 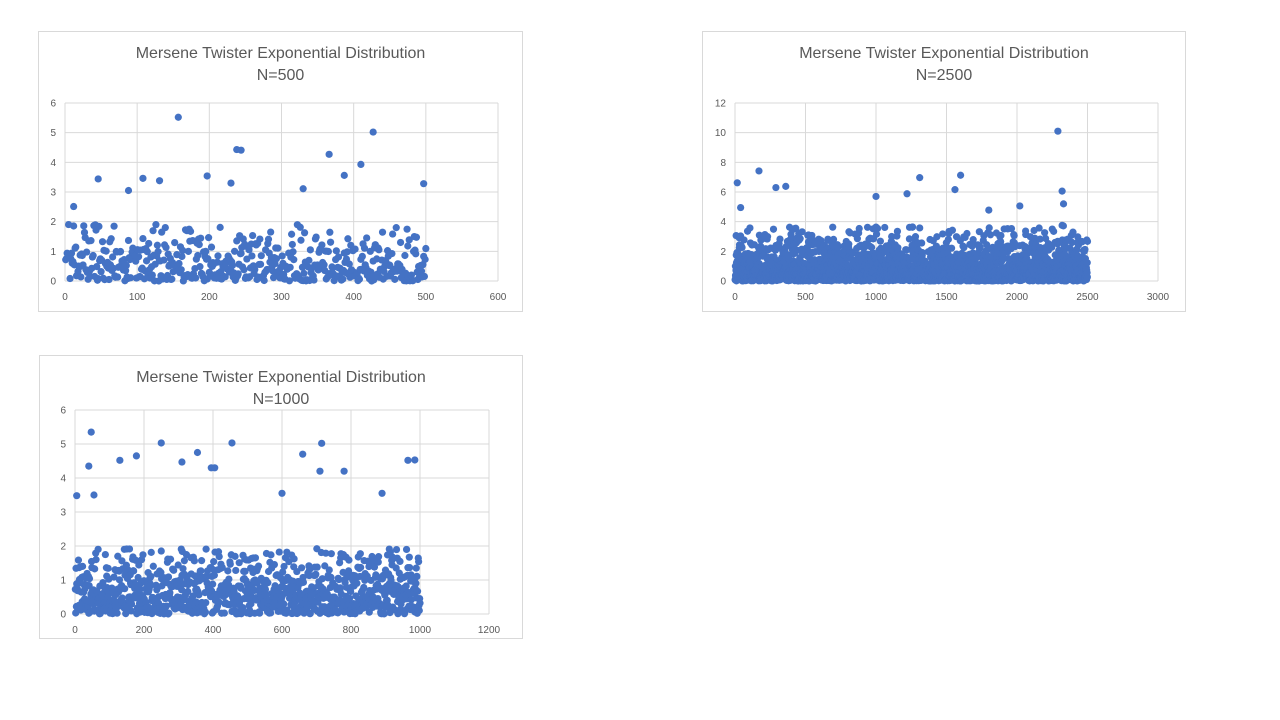 I want to click on x-tick-label: 400, so click(x=213, y=630).